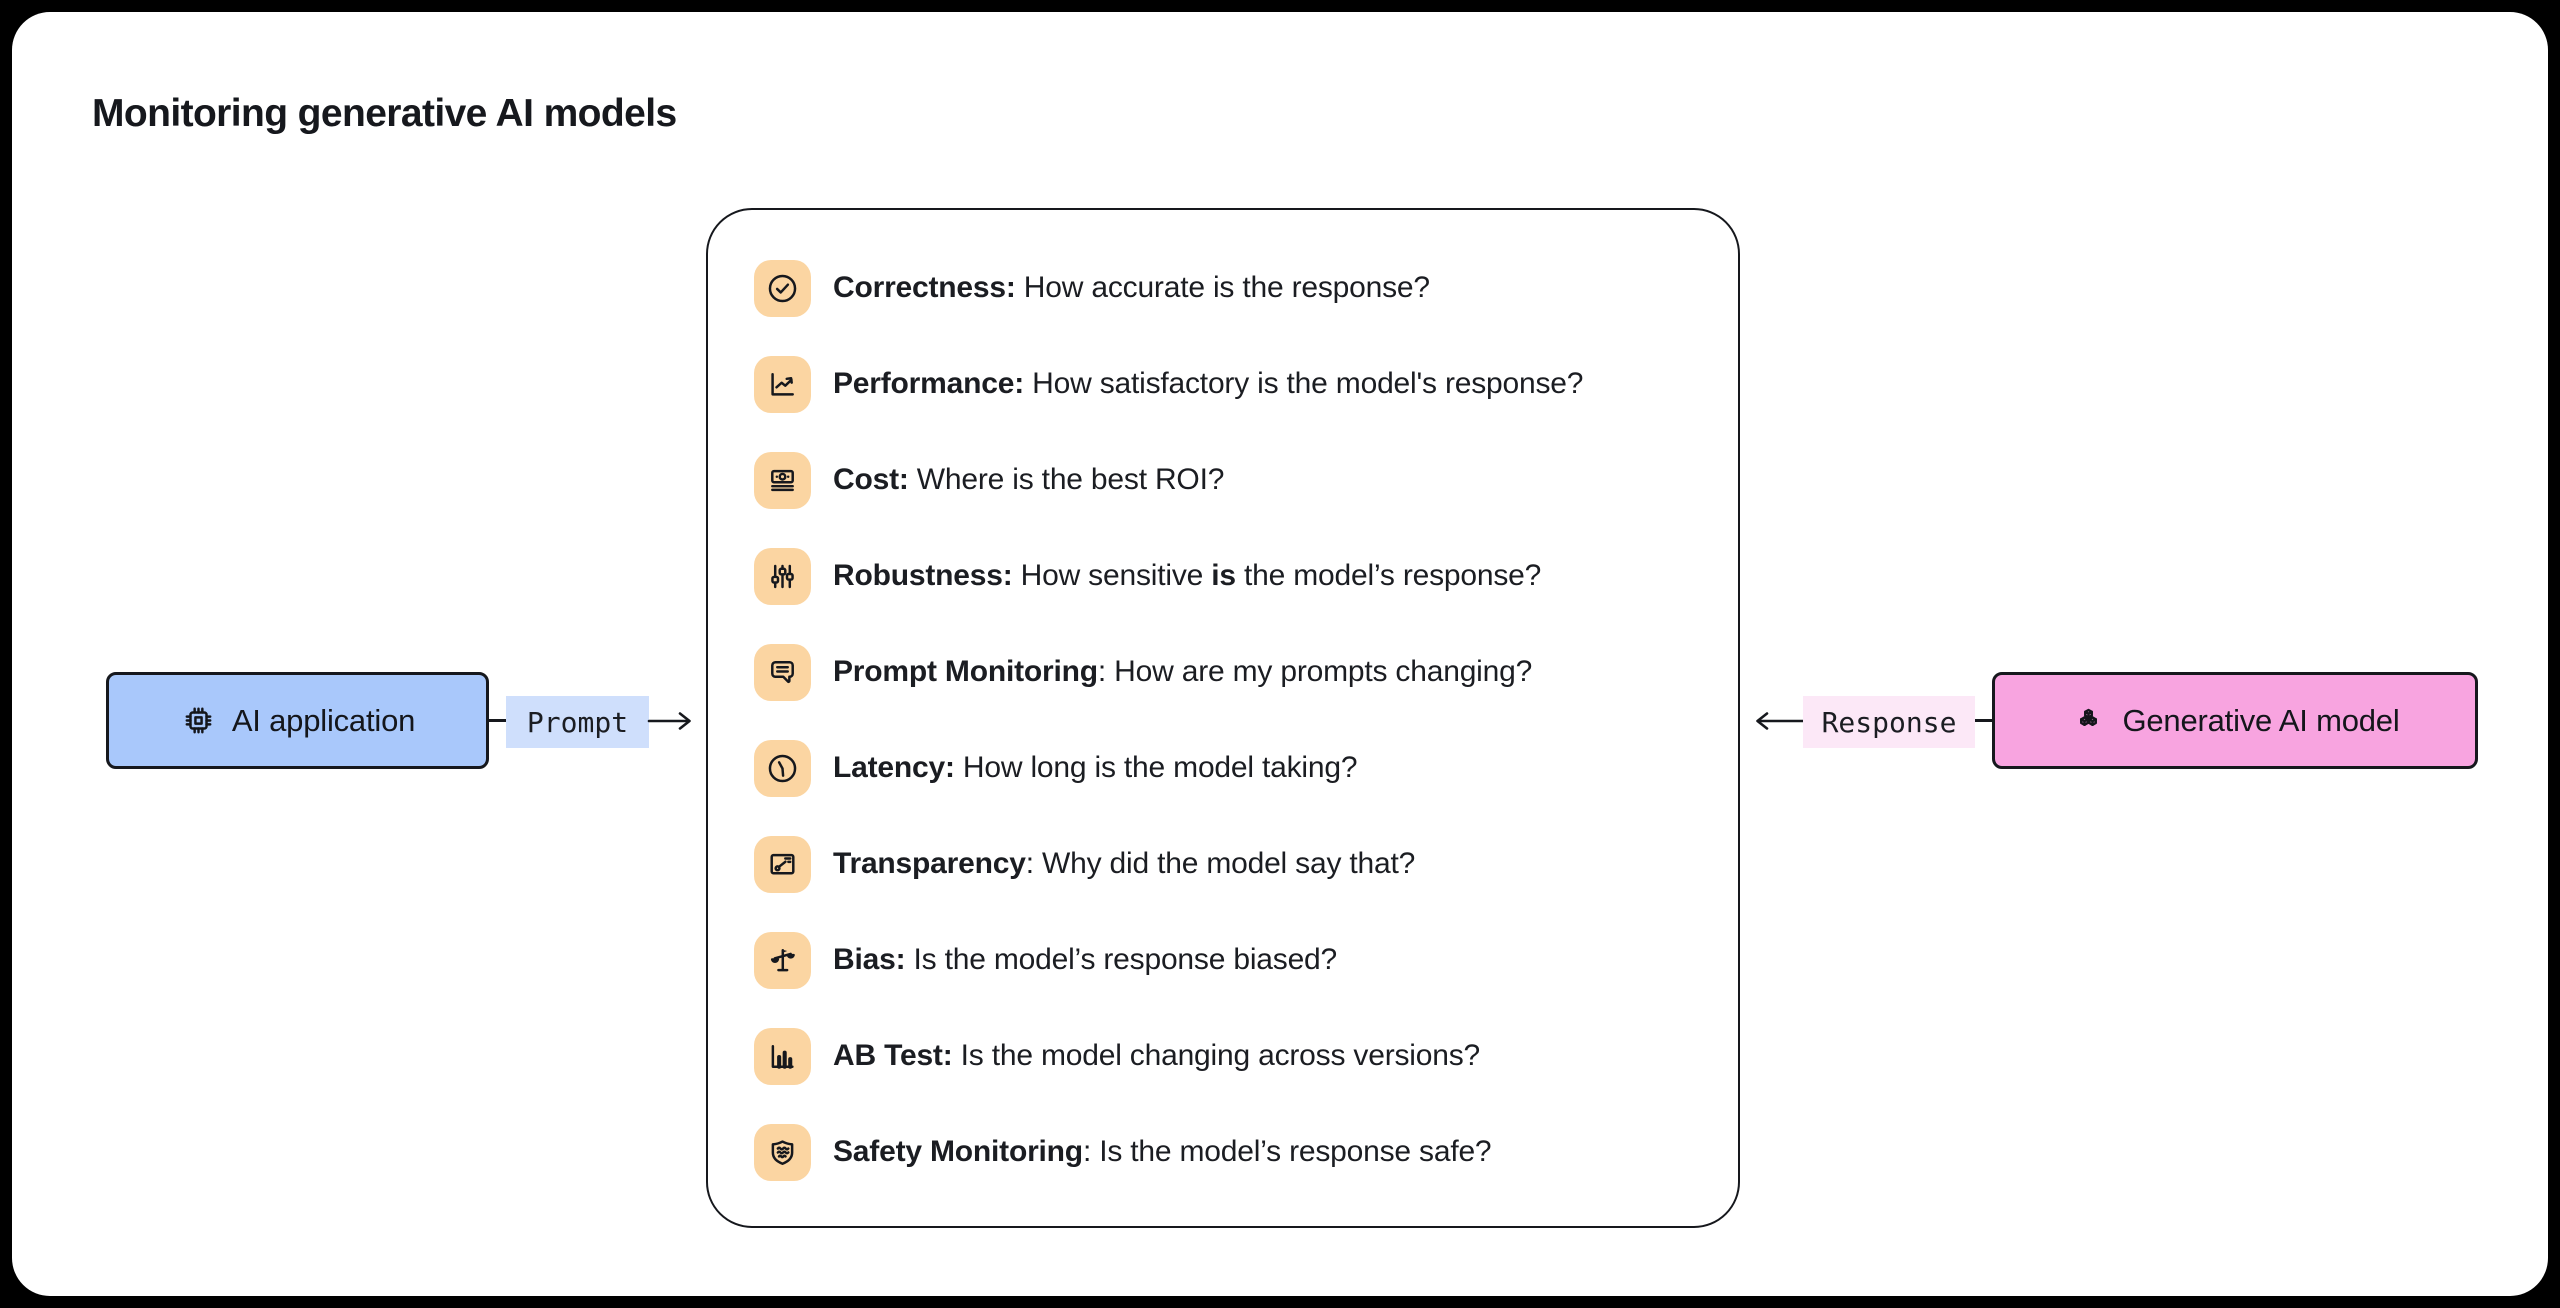 This screenshot has width=2560, height=1308. I want to click on response-label: Response, so click(1889, 722).